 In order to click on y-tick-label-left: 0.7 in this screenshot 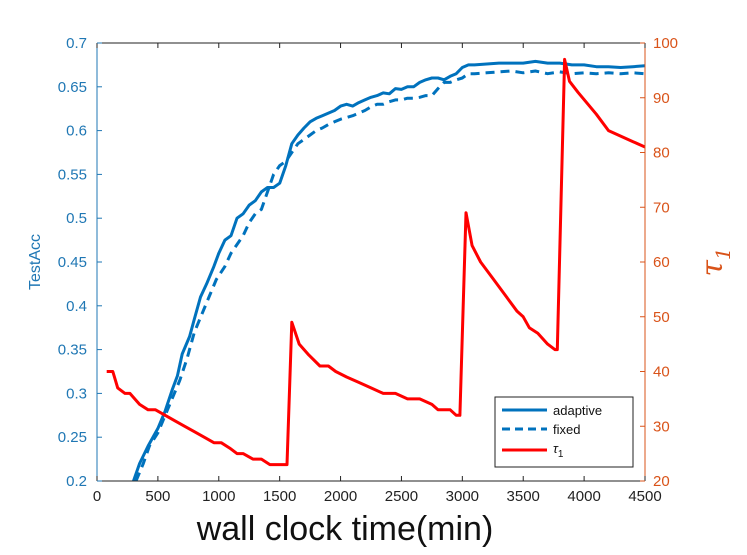, I will do `click(76, 43)`.